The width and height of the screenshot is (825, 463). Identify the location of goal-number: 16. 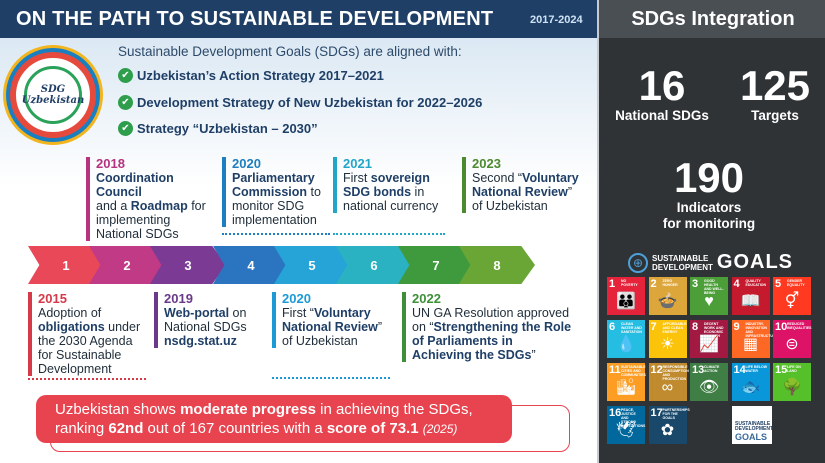
(615, 413).